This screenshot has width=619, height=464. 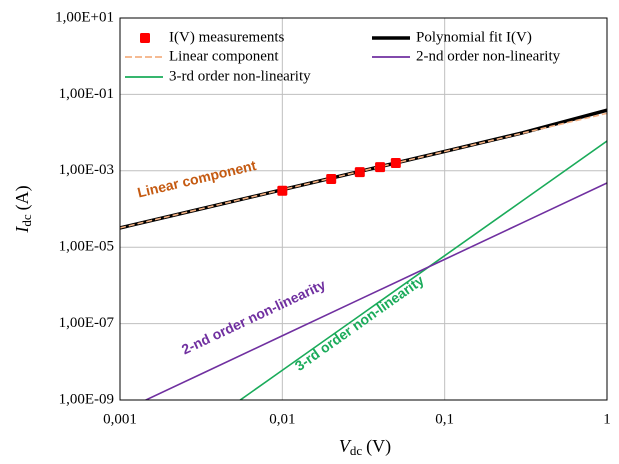 What do you see at coordinates (474, 37) in the screenshot?
I see `legend-label: Polynomial fit I(V)` at bounding box center [474, 37].